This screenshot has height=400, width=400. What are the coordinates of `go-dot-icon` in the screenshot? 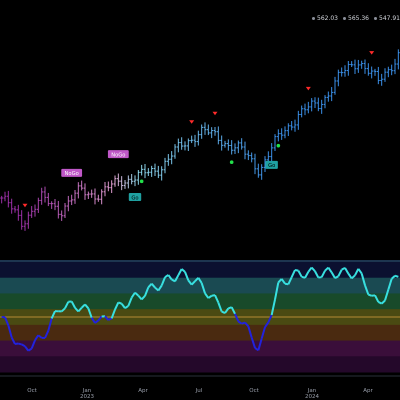 It's located at (231, 162).